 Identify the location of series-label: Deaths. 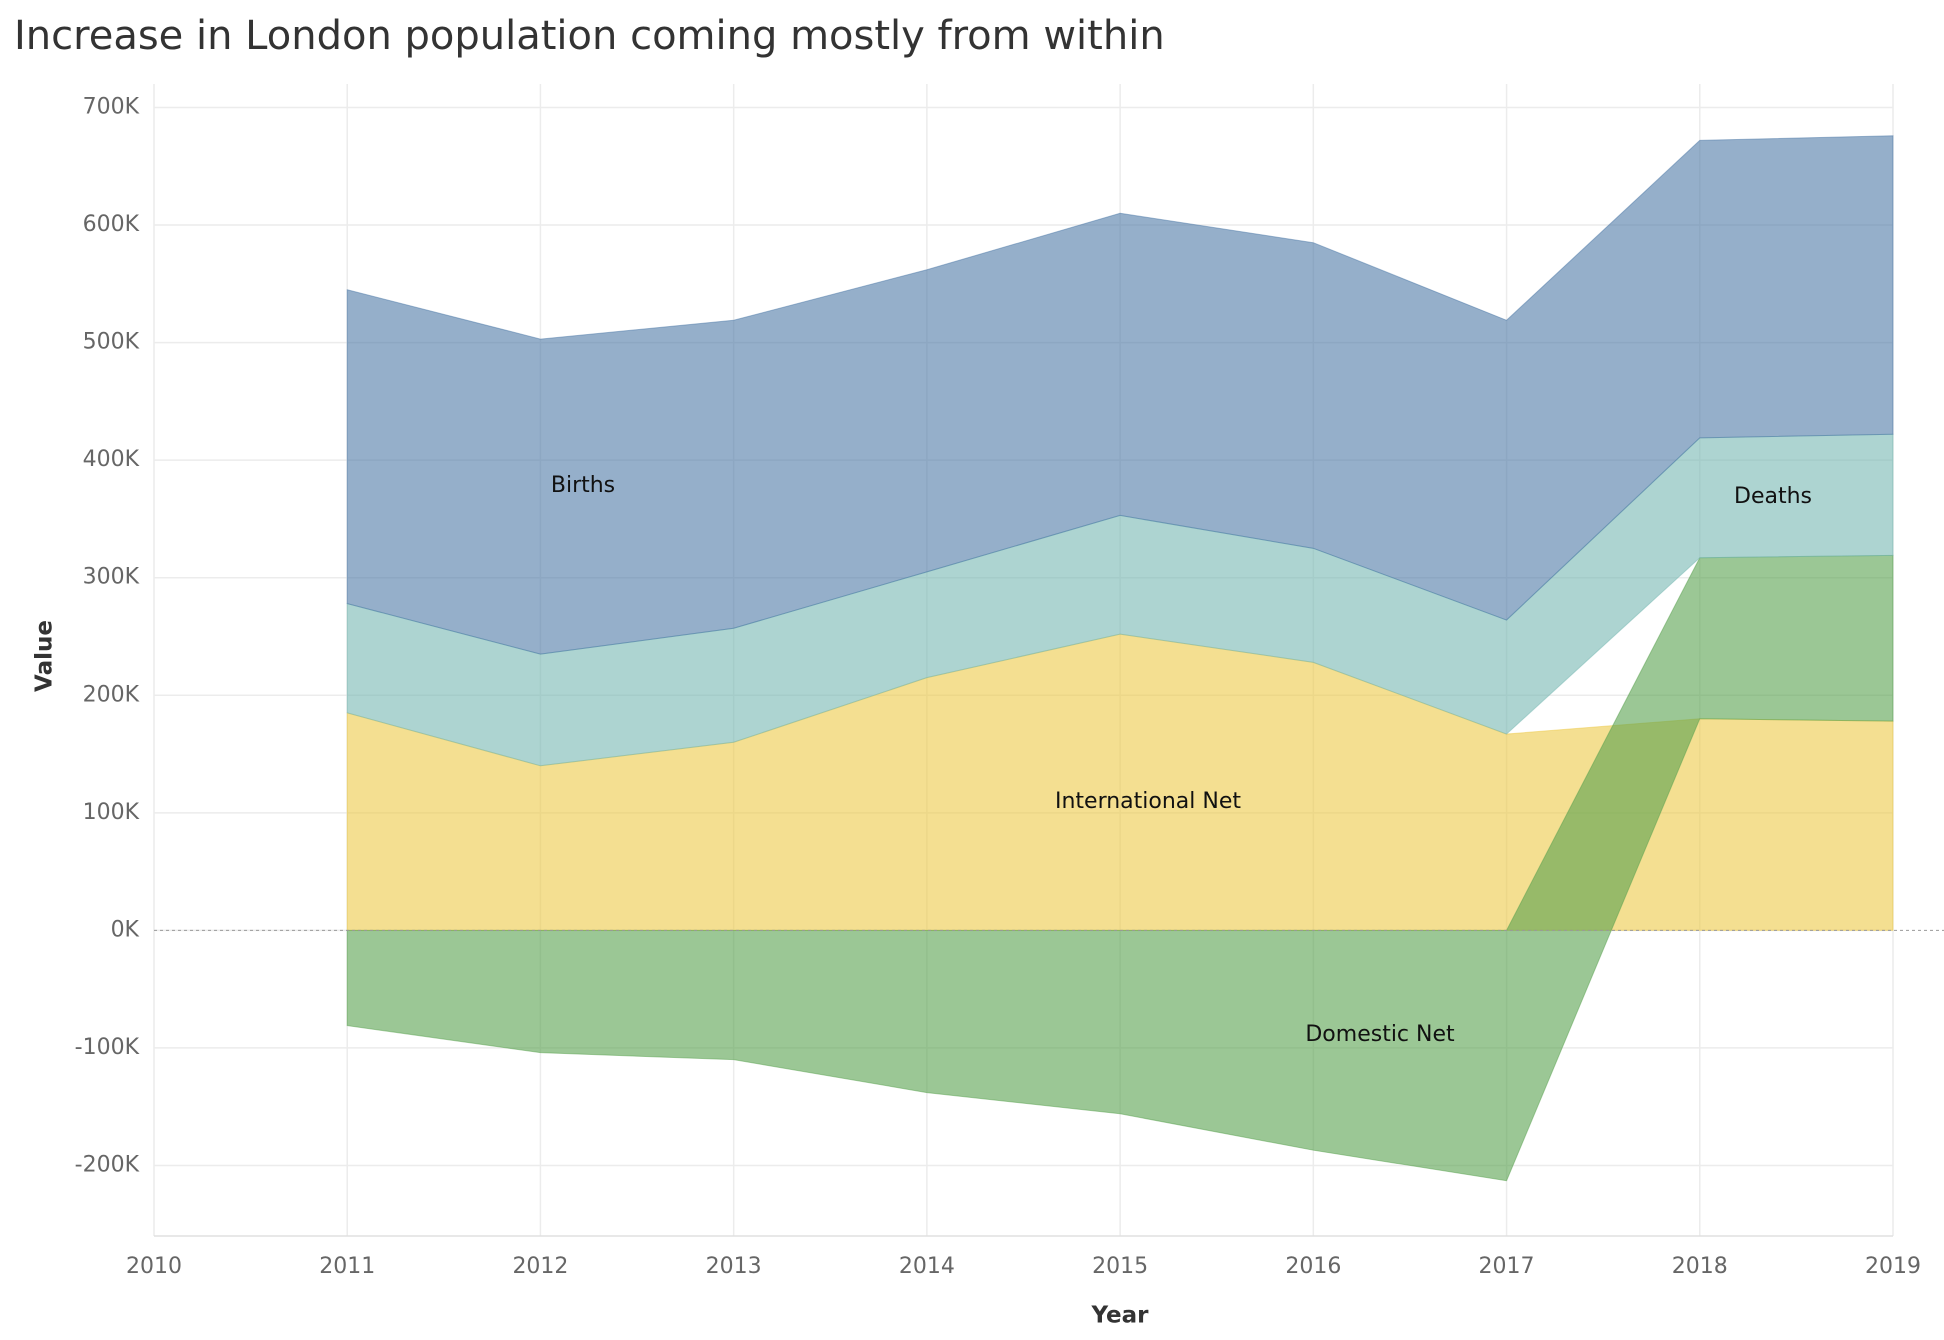
(1773, 496).